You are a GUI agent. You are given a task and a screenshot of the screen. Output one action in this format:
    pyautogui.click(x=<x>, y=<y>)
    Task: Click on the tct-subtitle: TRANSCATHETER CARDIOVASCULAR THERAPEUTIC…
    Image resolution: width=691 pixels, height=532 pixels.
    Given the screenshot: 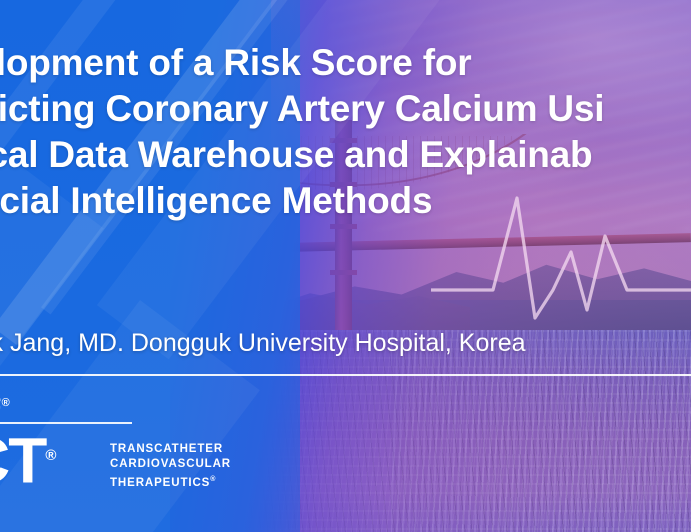 What is the action you would take?
    pyautogui.click(x=170, y=466)
    